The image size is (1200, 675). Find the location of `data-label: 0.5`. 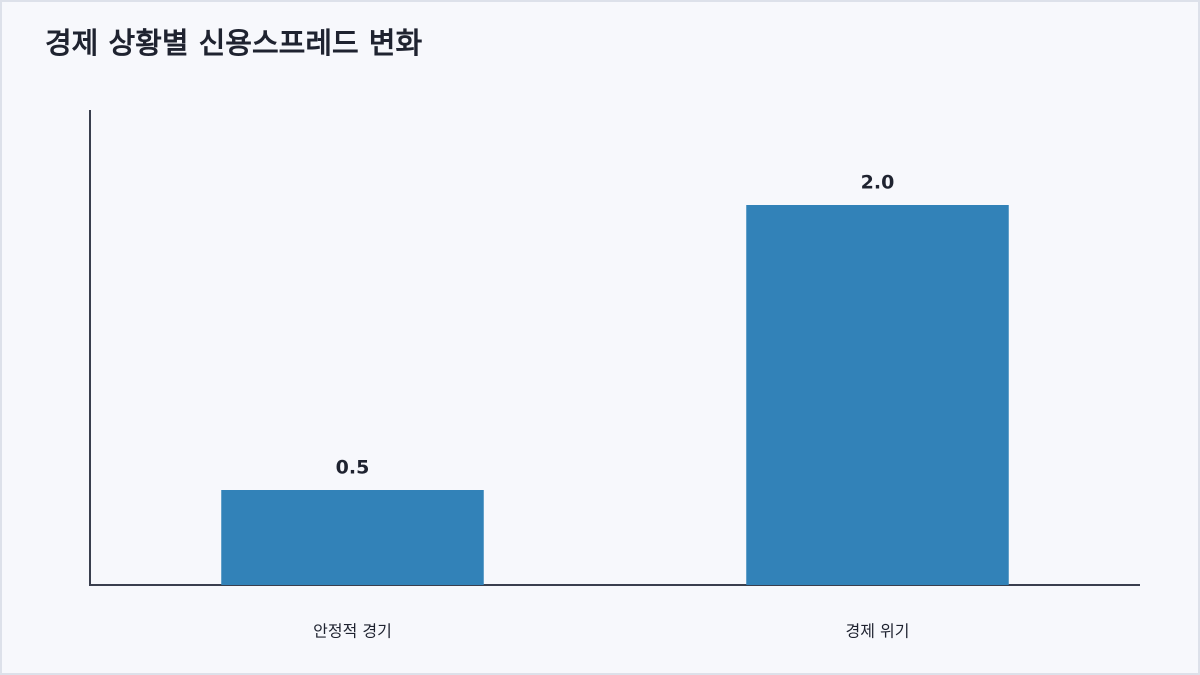

data-label: 0.5 is located at coordinates (353, 468).